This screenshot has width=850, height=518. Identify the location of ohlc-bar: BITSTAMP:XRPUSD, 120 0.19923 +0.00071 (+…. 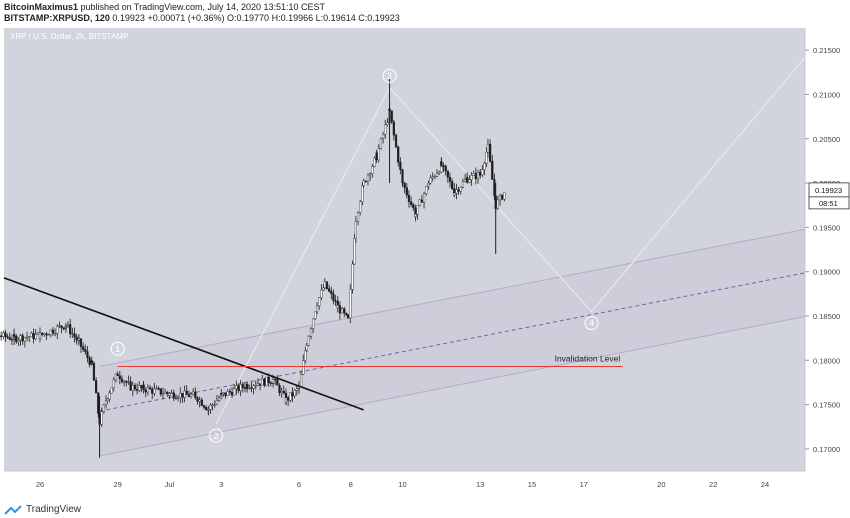
(202, 18).